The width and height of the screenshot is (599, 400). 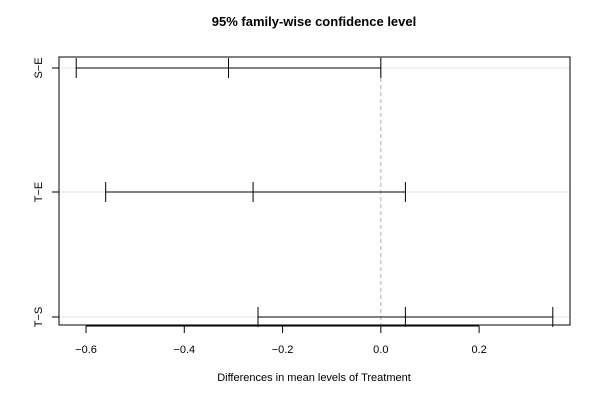 What do you see at coordinates (39, 67) in the screenshot?
I see `comparison-label: S−E` at bounding box center [39, 67].